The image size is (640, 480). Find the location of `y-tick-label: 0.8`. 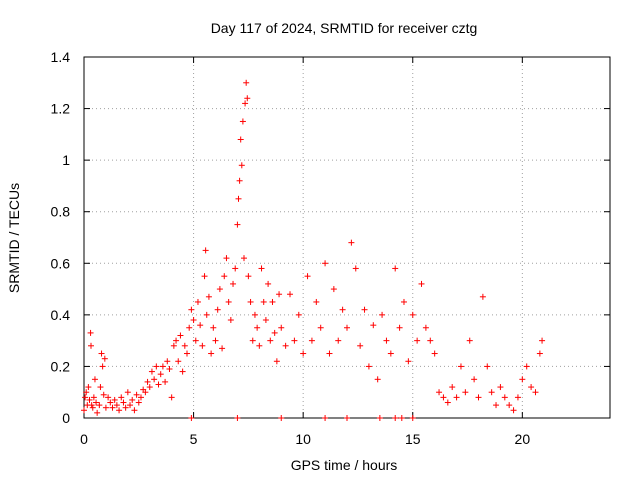

y-tick-label: 0.8 is located at coordinates (61, 212).